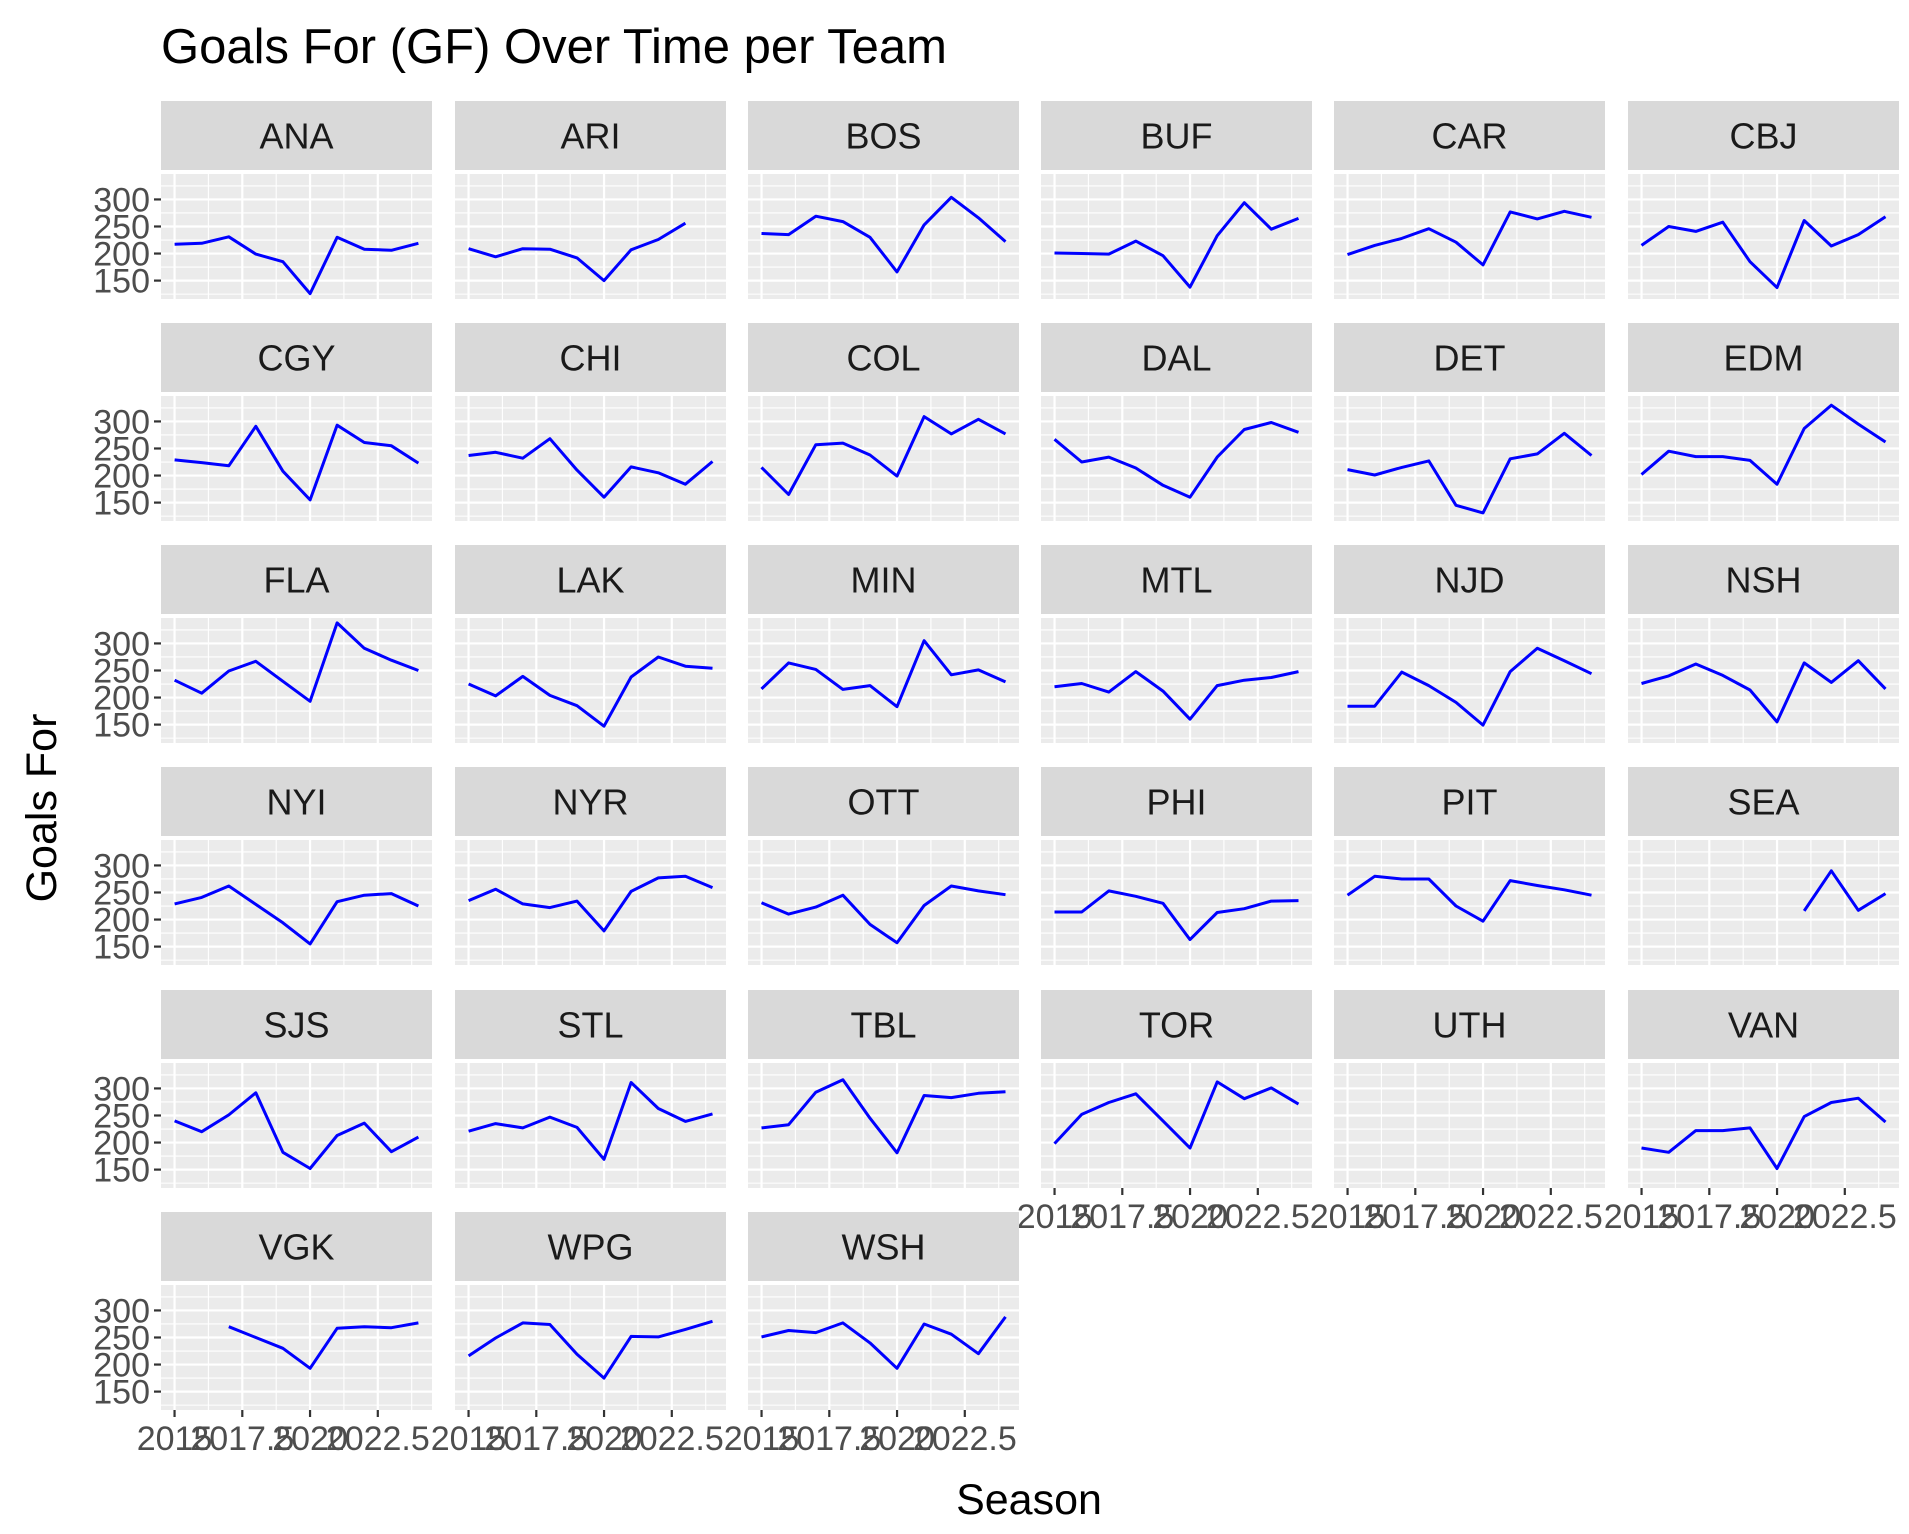 The width and height of the screenshot is (1909, 1534). I want to click on facet-panel-nyr: NYR, so click(590, 866).